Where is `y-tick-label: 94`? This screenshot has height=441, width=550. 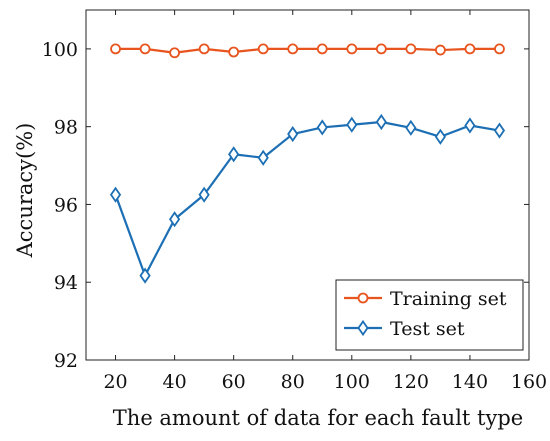 y-tick-label: 94 is located at coordinates (66, 283).